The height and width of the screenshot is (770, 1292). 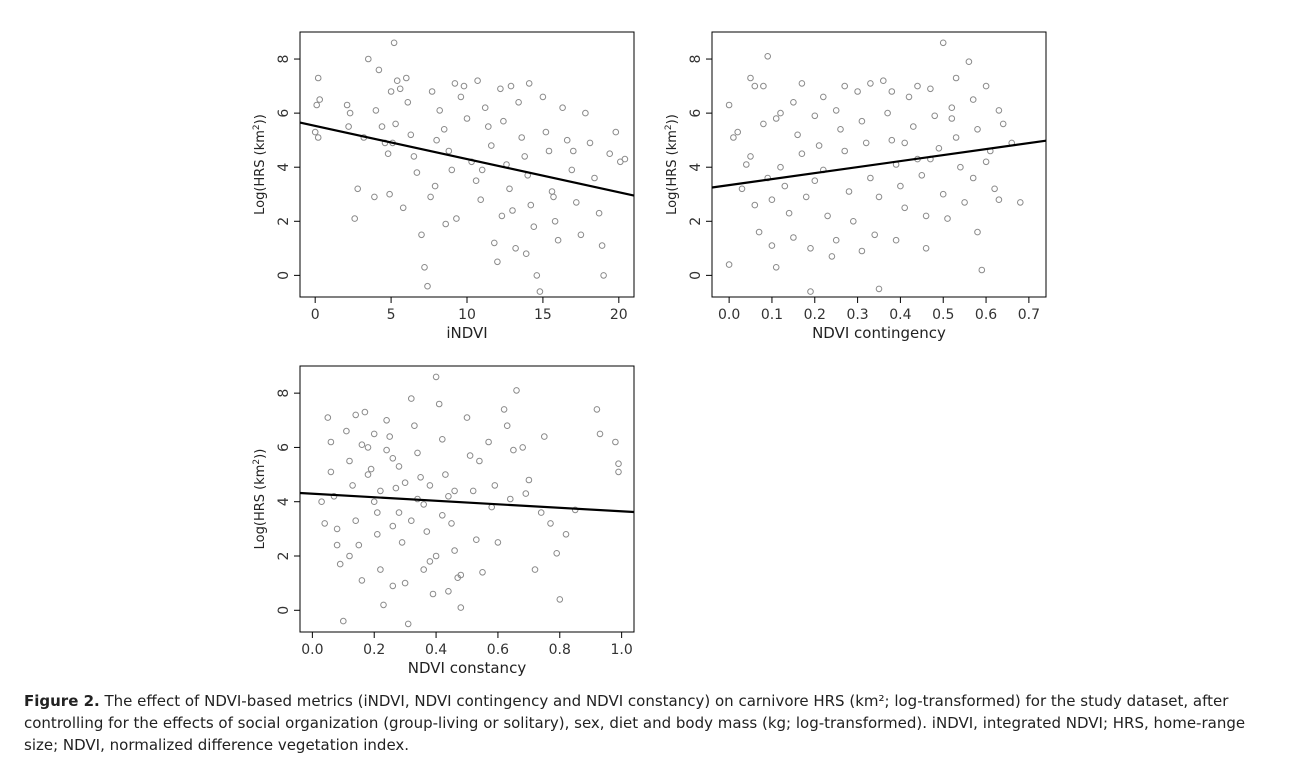 I want to click on panel-indvi: 0 5 10 15 20 0 2 4 6 8 iNDVI Log(HRS (km2)), so click(x=443, y=186).